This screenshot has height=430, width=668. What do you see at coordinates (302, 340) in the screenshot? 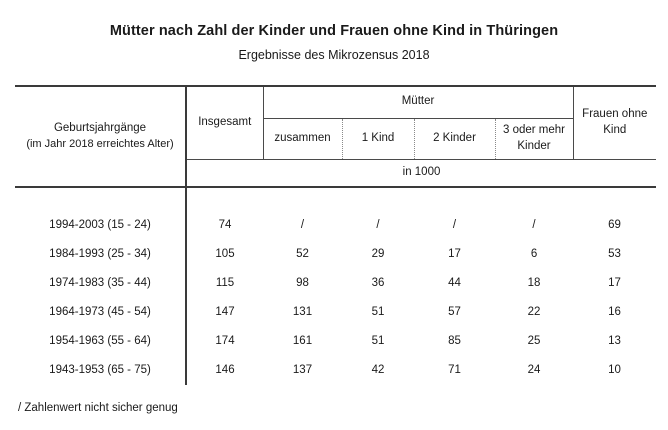
I see `cell-value: 161` at bounding box center [302, 340].